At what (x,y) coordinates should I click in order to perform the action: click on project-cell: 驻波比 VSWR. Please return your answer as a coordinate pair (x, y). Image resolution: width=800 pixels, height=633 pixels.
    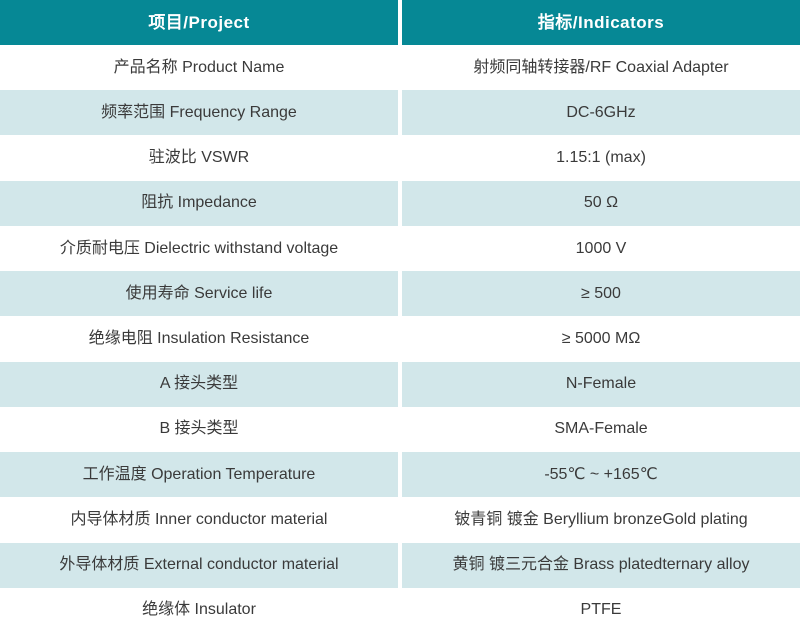
    Looking at the image, I should click on (199, 158).